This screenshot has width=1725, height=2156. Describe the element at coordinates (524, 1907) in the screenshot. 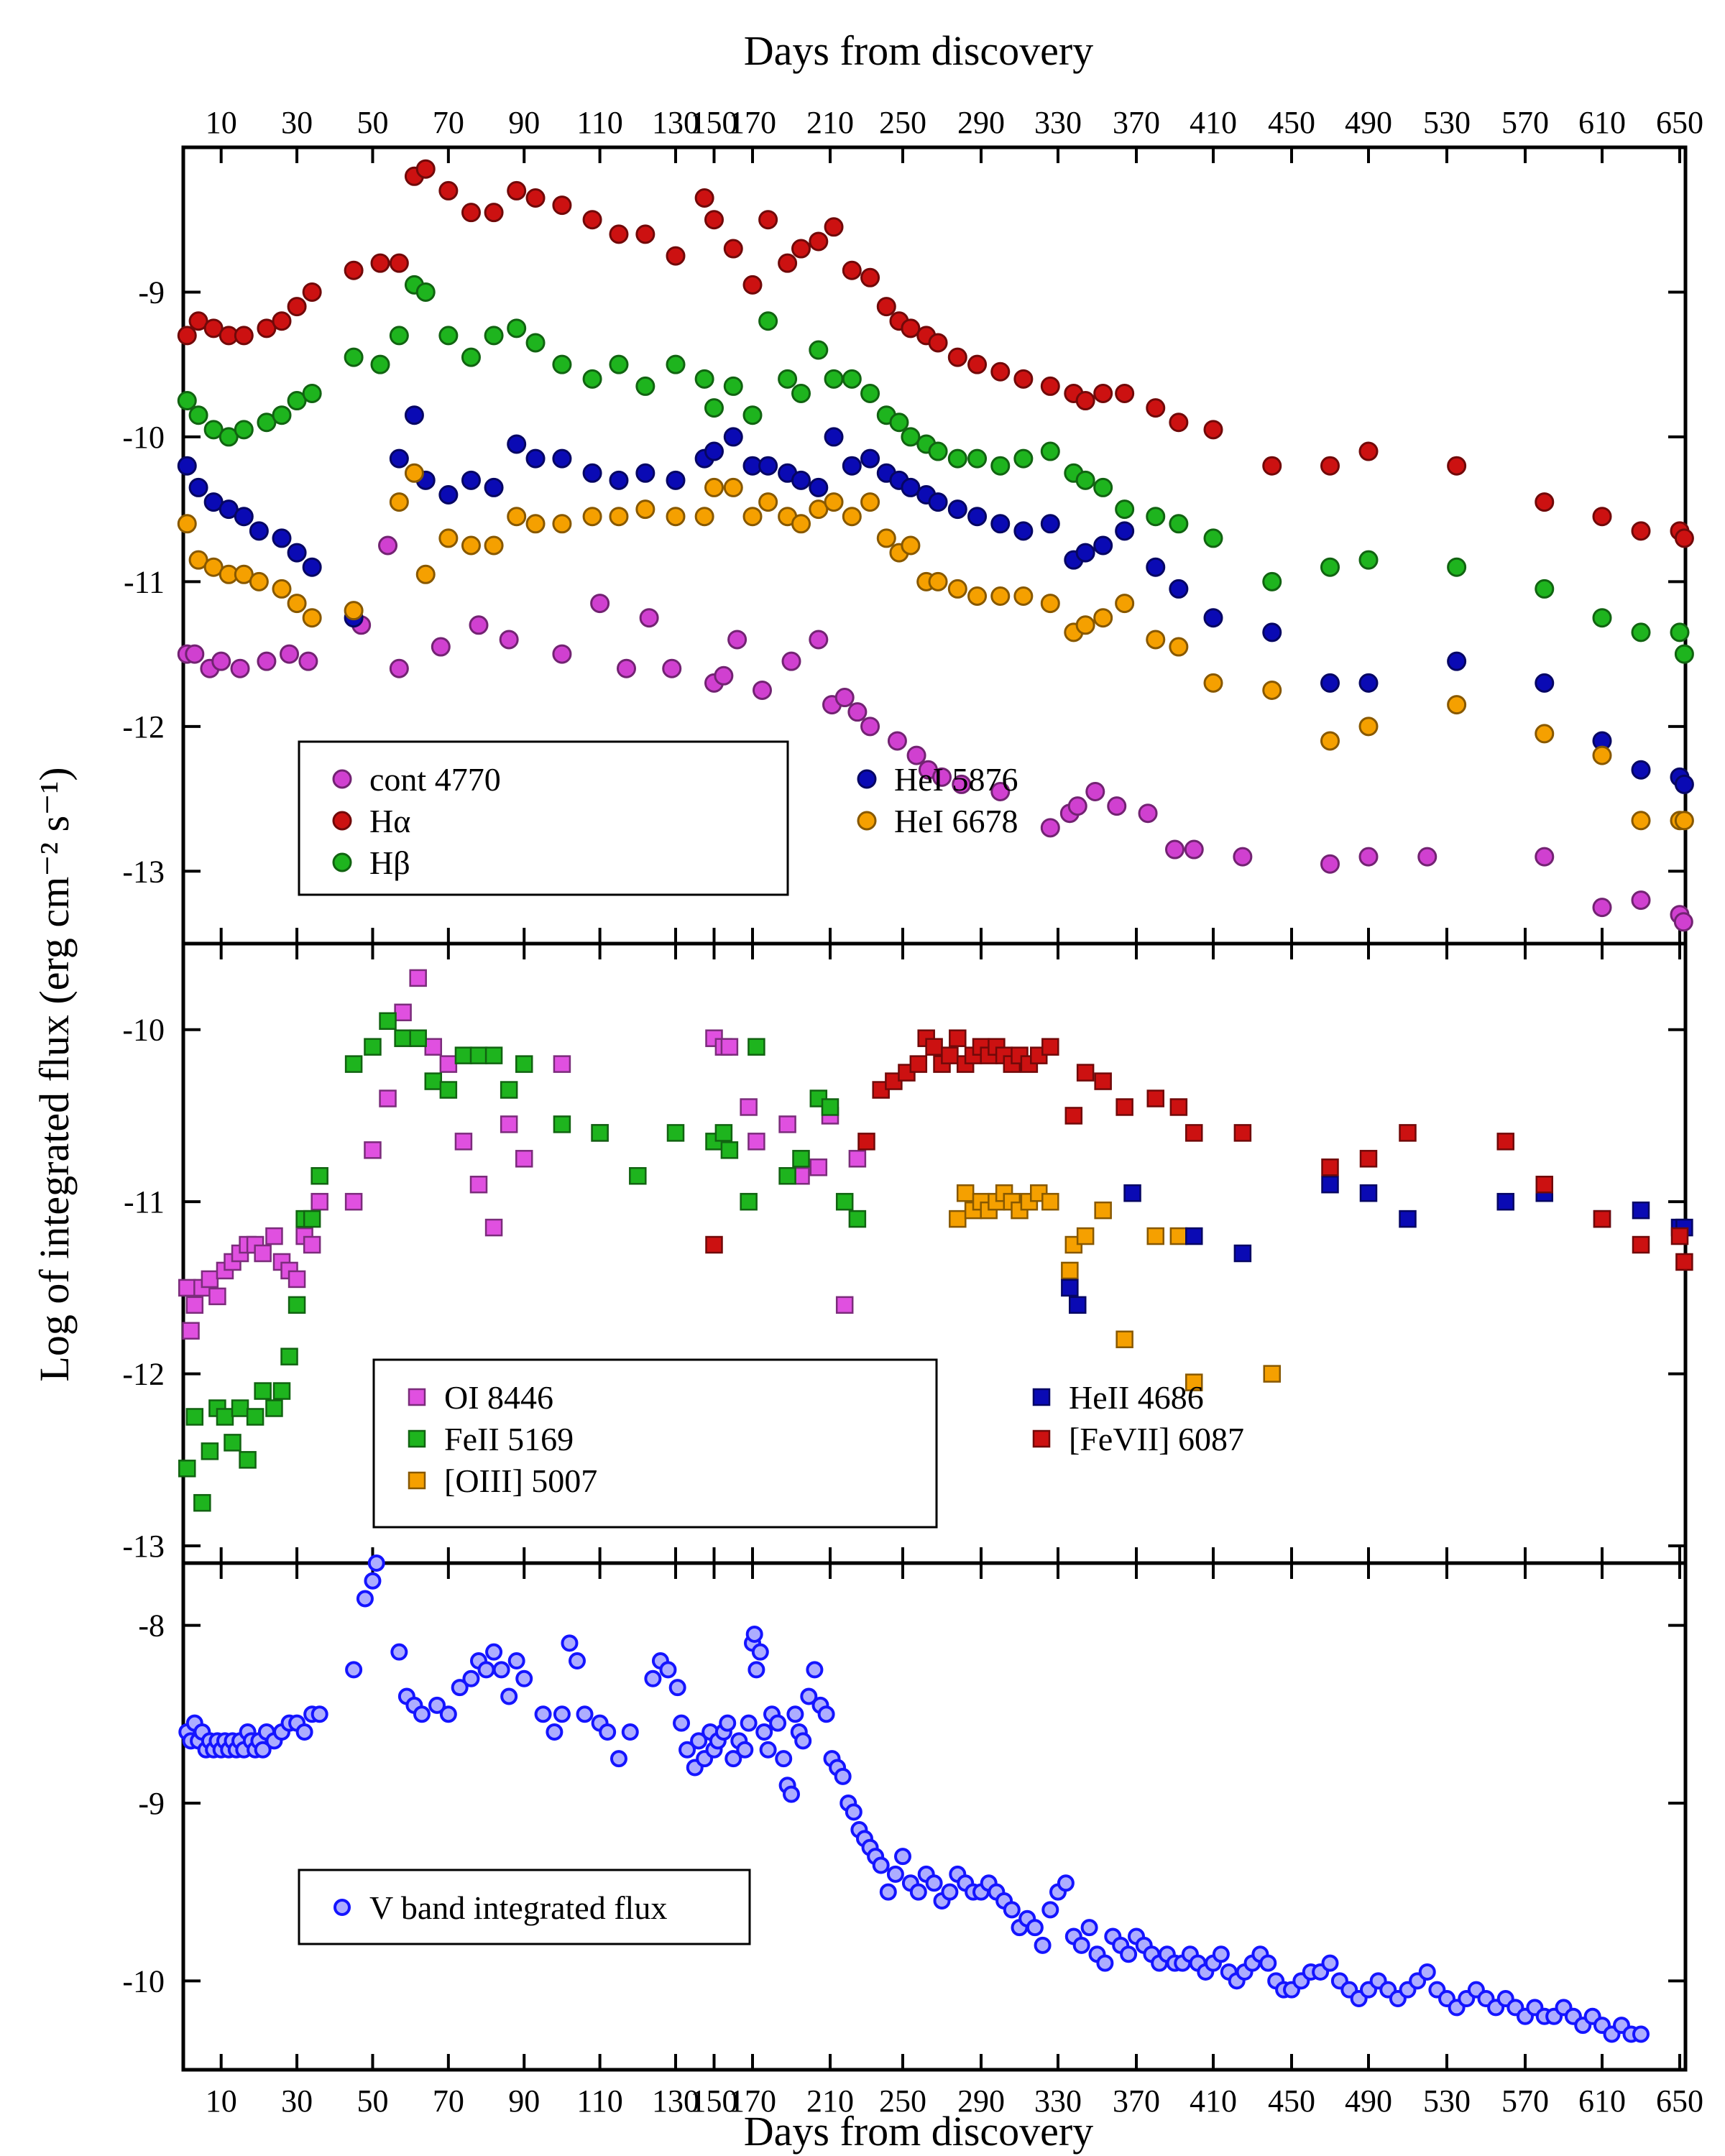

I see `legend-vband-bottom: V band integrated flux` at that location.